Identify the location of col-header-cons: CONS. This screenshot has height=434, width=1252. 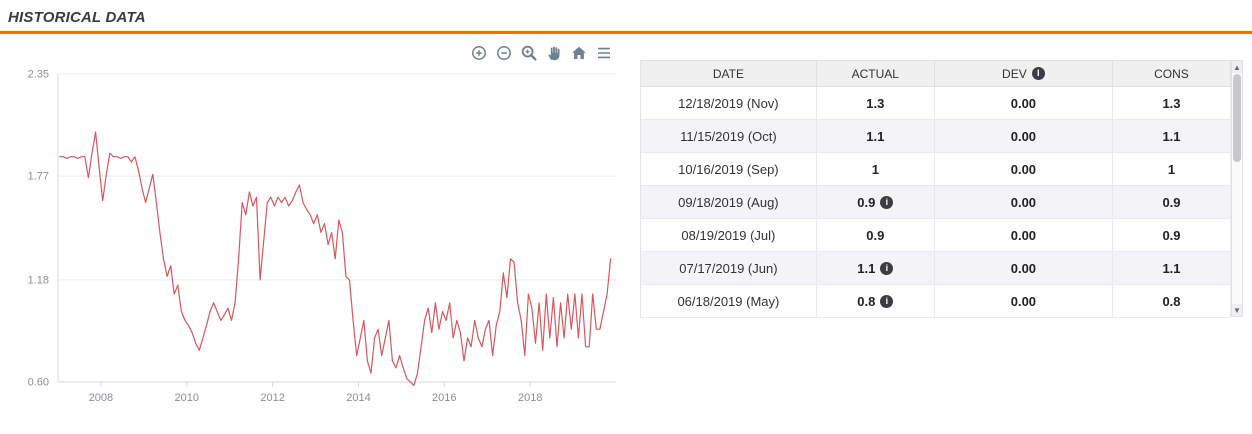
(1171, 74).